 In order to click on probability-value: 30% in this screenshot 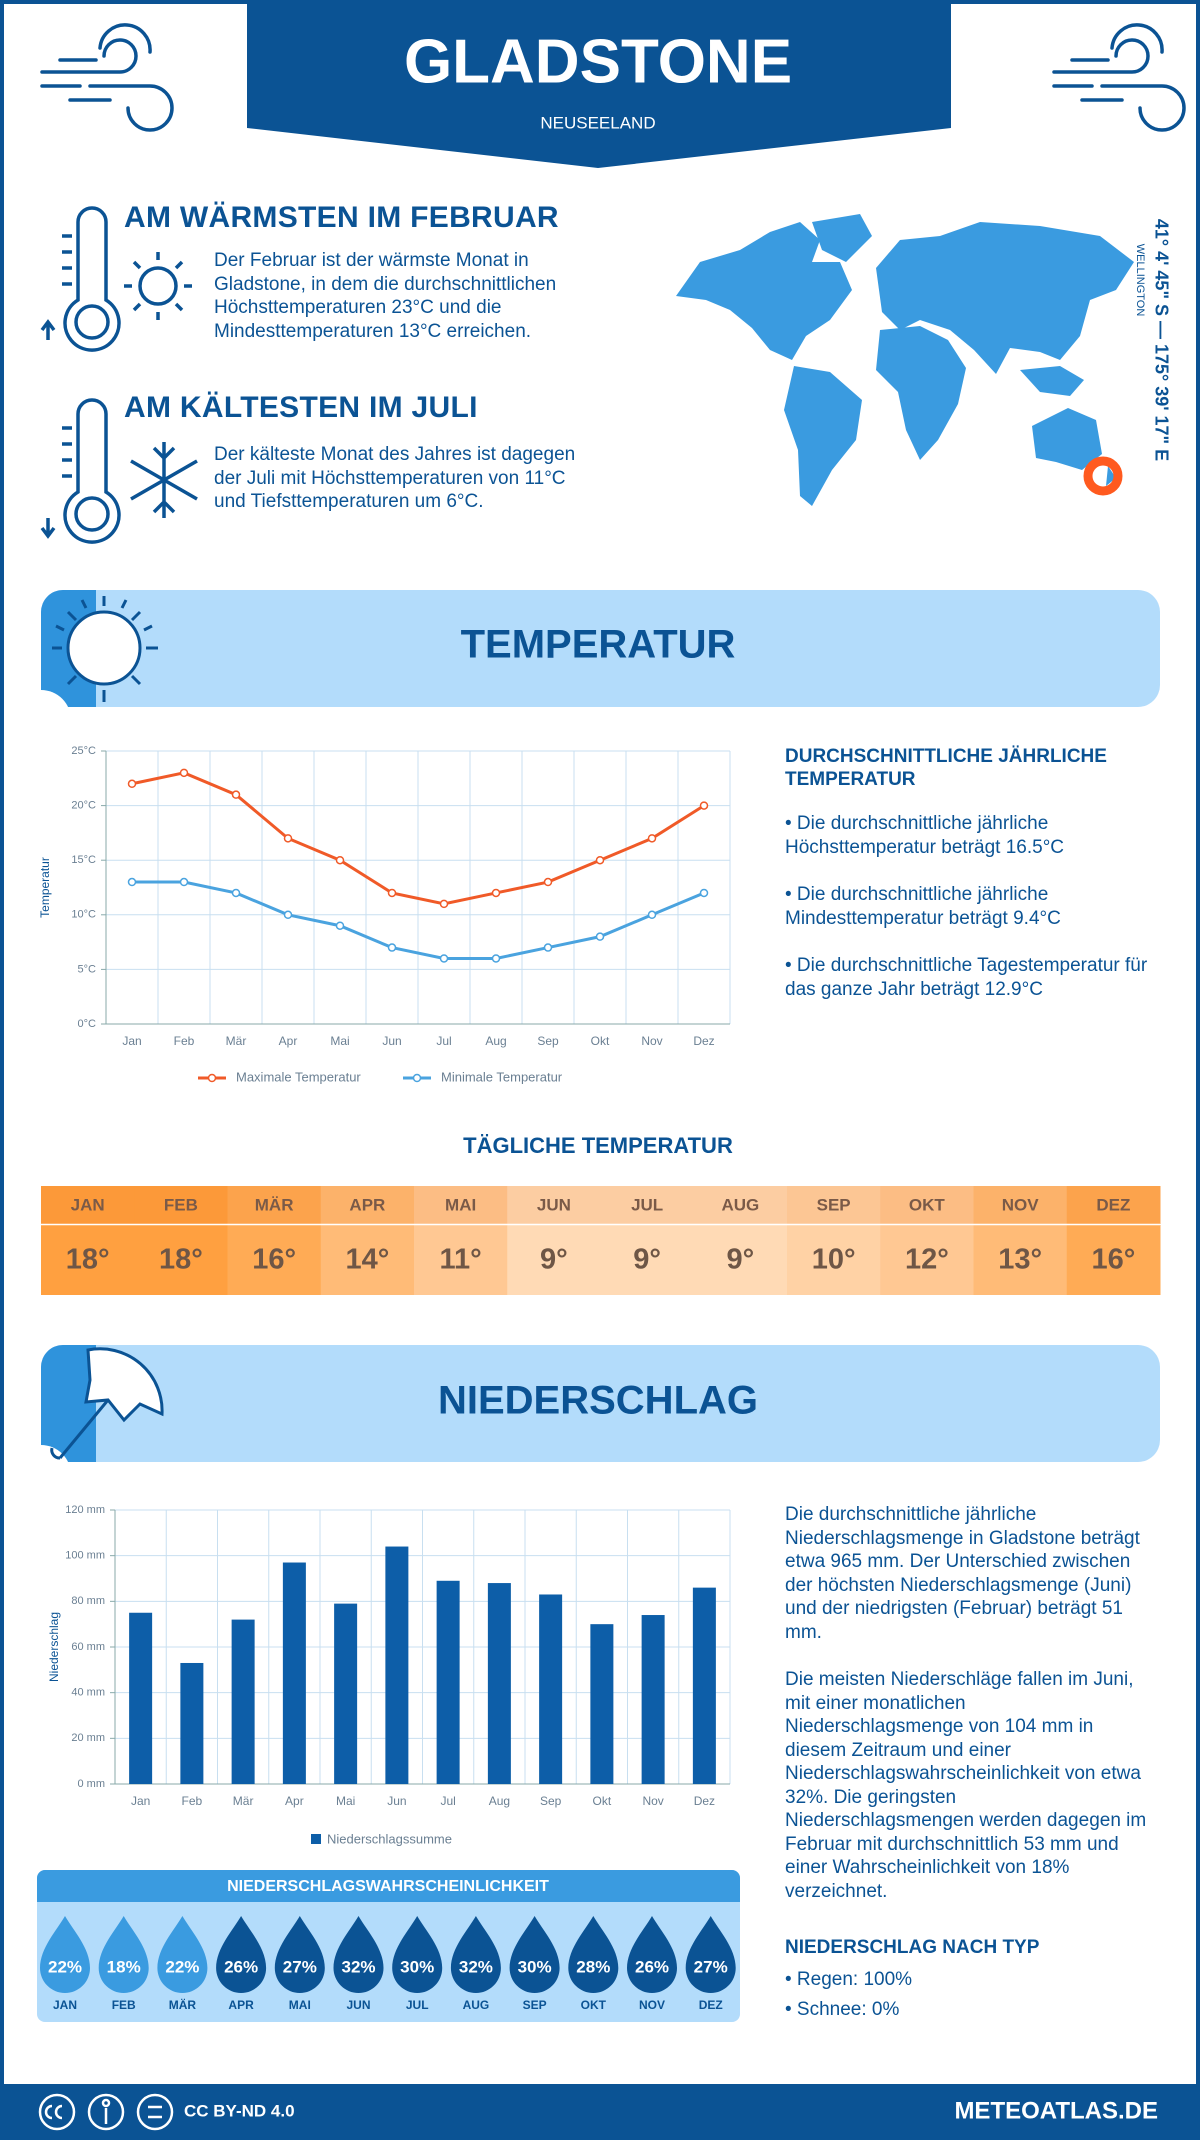, I will do `click(535, 1966)`.